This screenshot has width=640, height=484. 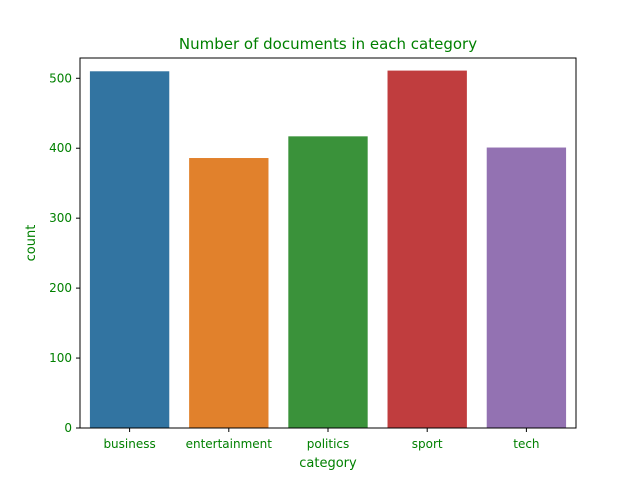 What do you see at coordinates (328, 44) in the screenshot?
I see `chart-title: Number of documents in each category` at bounding box center [328, 44].